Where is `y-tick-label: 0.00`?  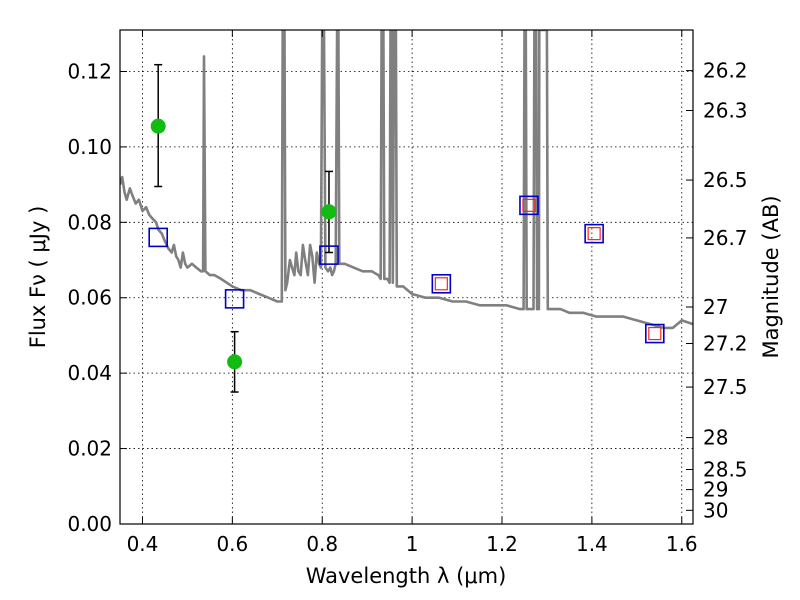 y-tick-label: 0.00 is located at coordinates (89, 524).